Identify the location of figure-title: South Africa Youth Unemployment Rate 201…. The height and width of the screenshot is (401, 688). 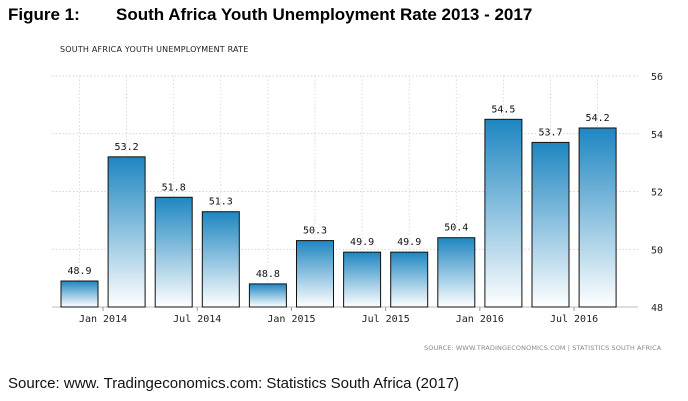
(324, 14).